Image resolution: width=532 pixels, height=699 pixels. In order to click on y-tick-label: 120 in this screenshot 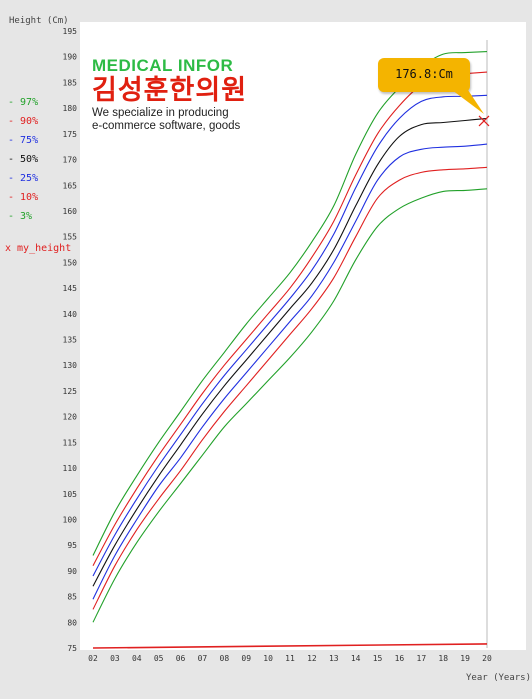, I will do `click(70, 417)`.